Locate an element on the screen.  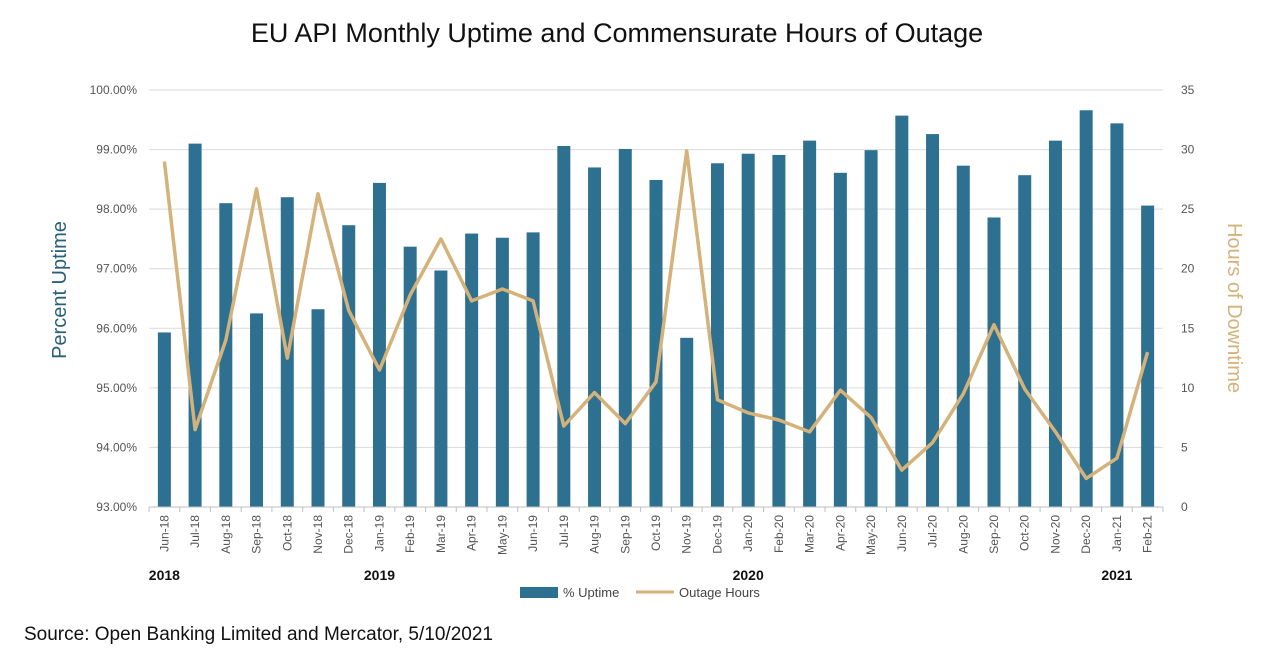
x-tick-label: Sep-19 is located at coordinates (625, 534).